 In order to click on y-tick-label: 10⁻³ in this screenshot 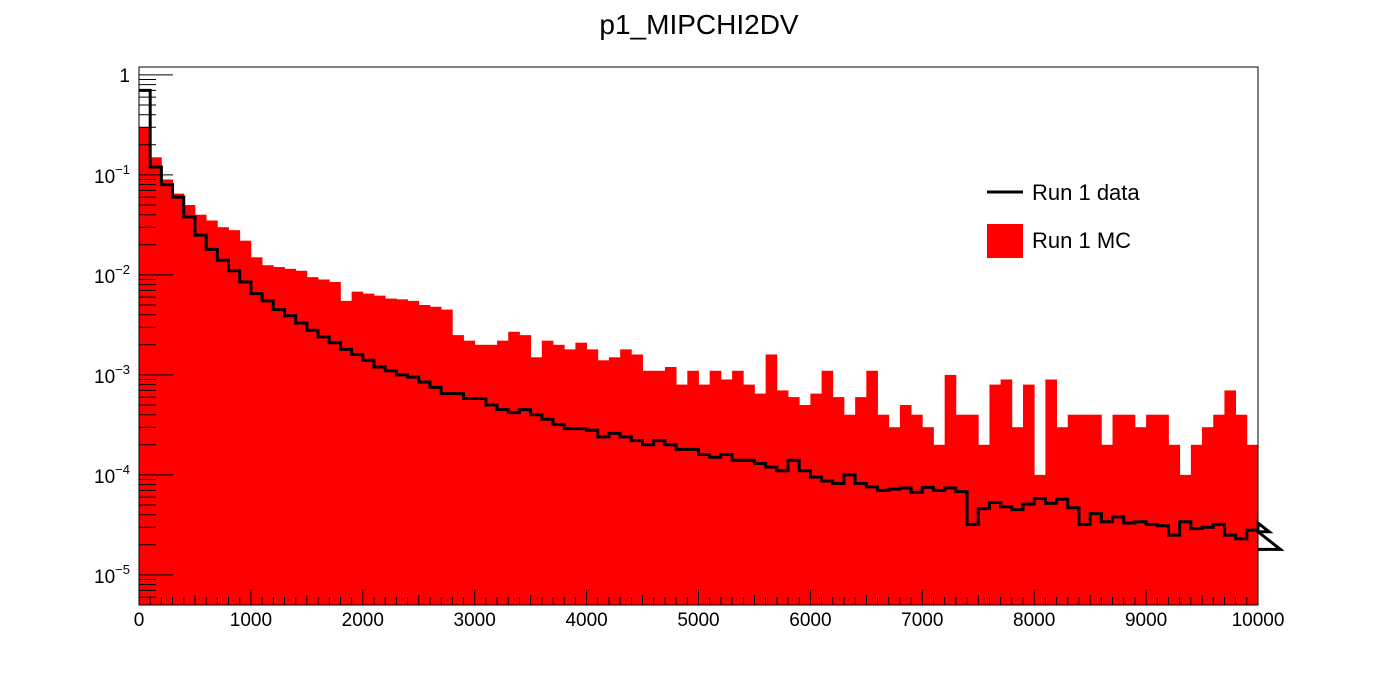, I will do `click(112, 375)`.